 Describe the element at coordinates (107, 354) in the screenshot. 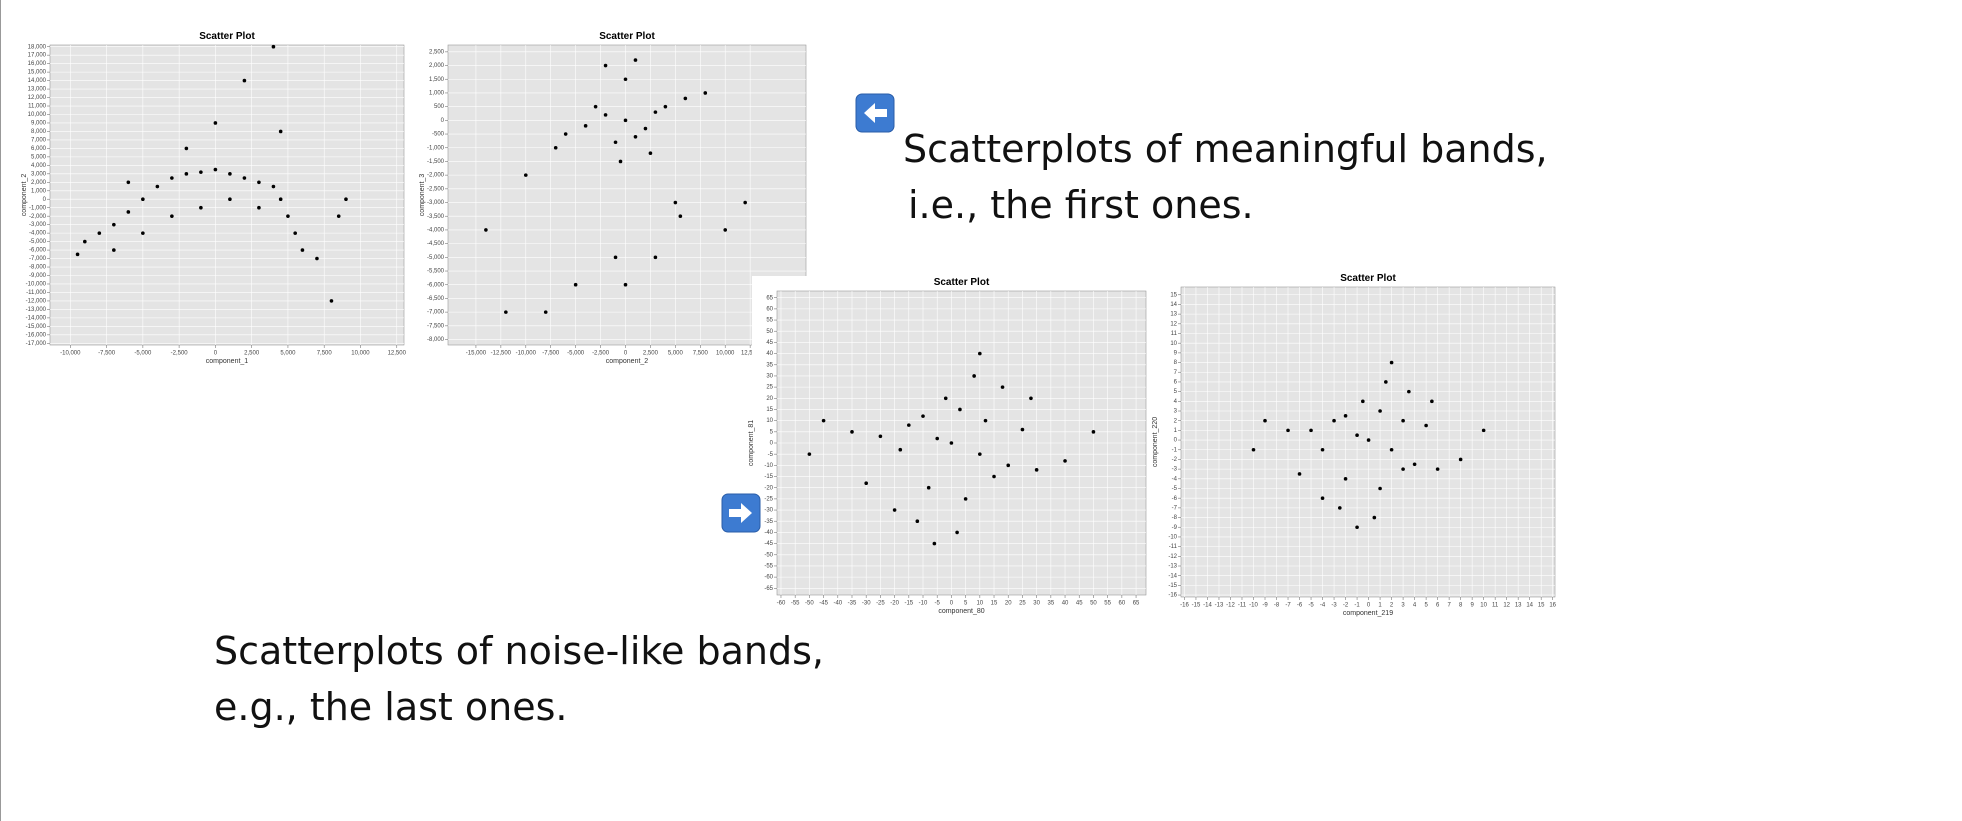

I see `x-tick-label: -7,500` at that location.